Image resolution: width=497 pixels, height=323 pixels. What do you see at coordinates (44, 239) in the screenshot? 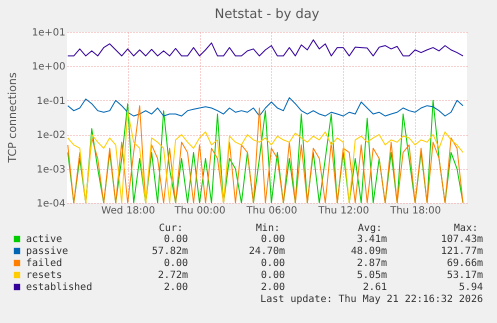
I see `legend-label: active` at bounding box center [44, 239].